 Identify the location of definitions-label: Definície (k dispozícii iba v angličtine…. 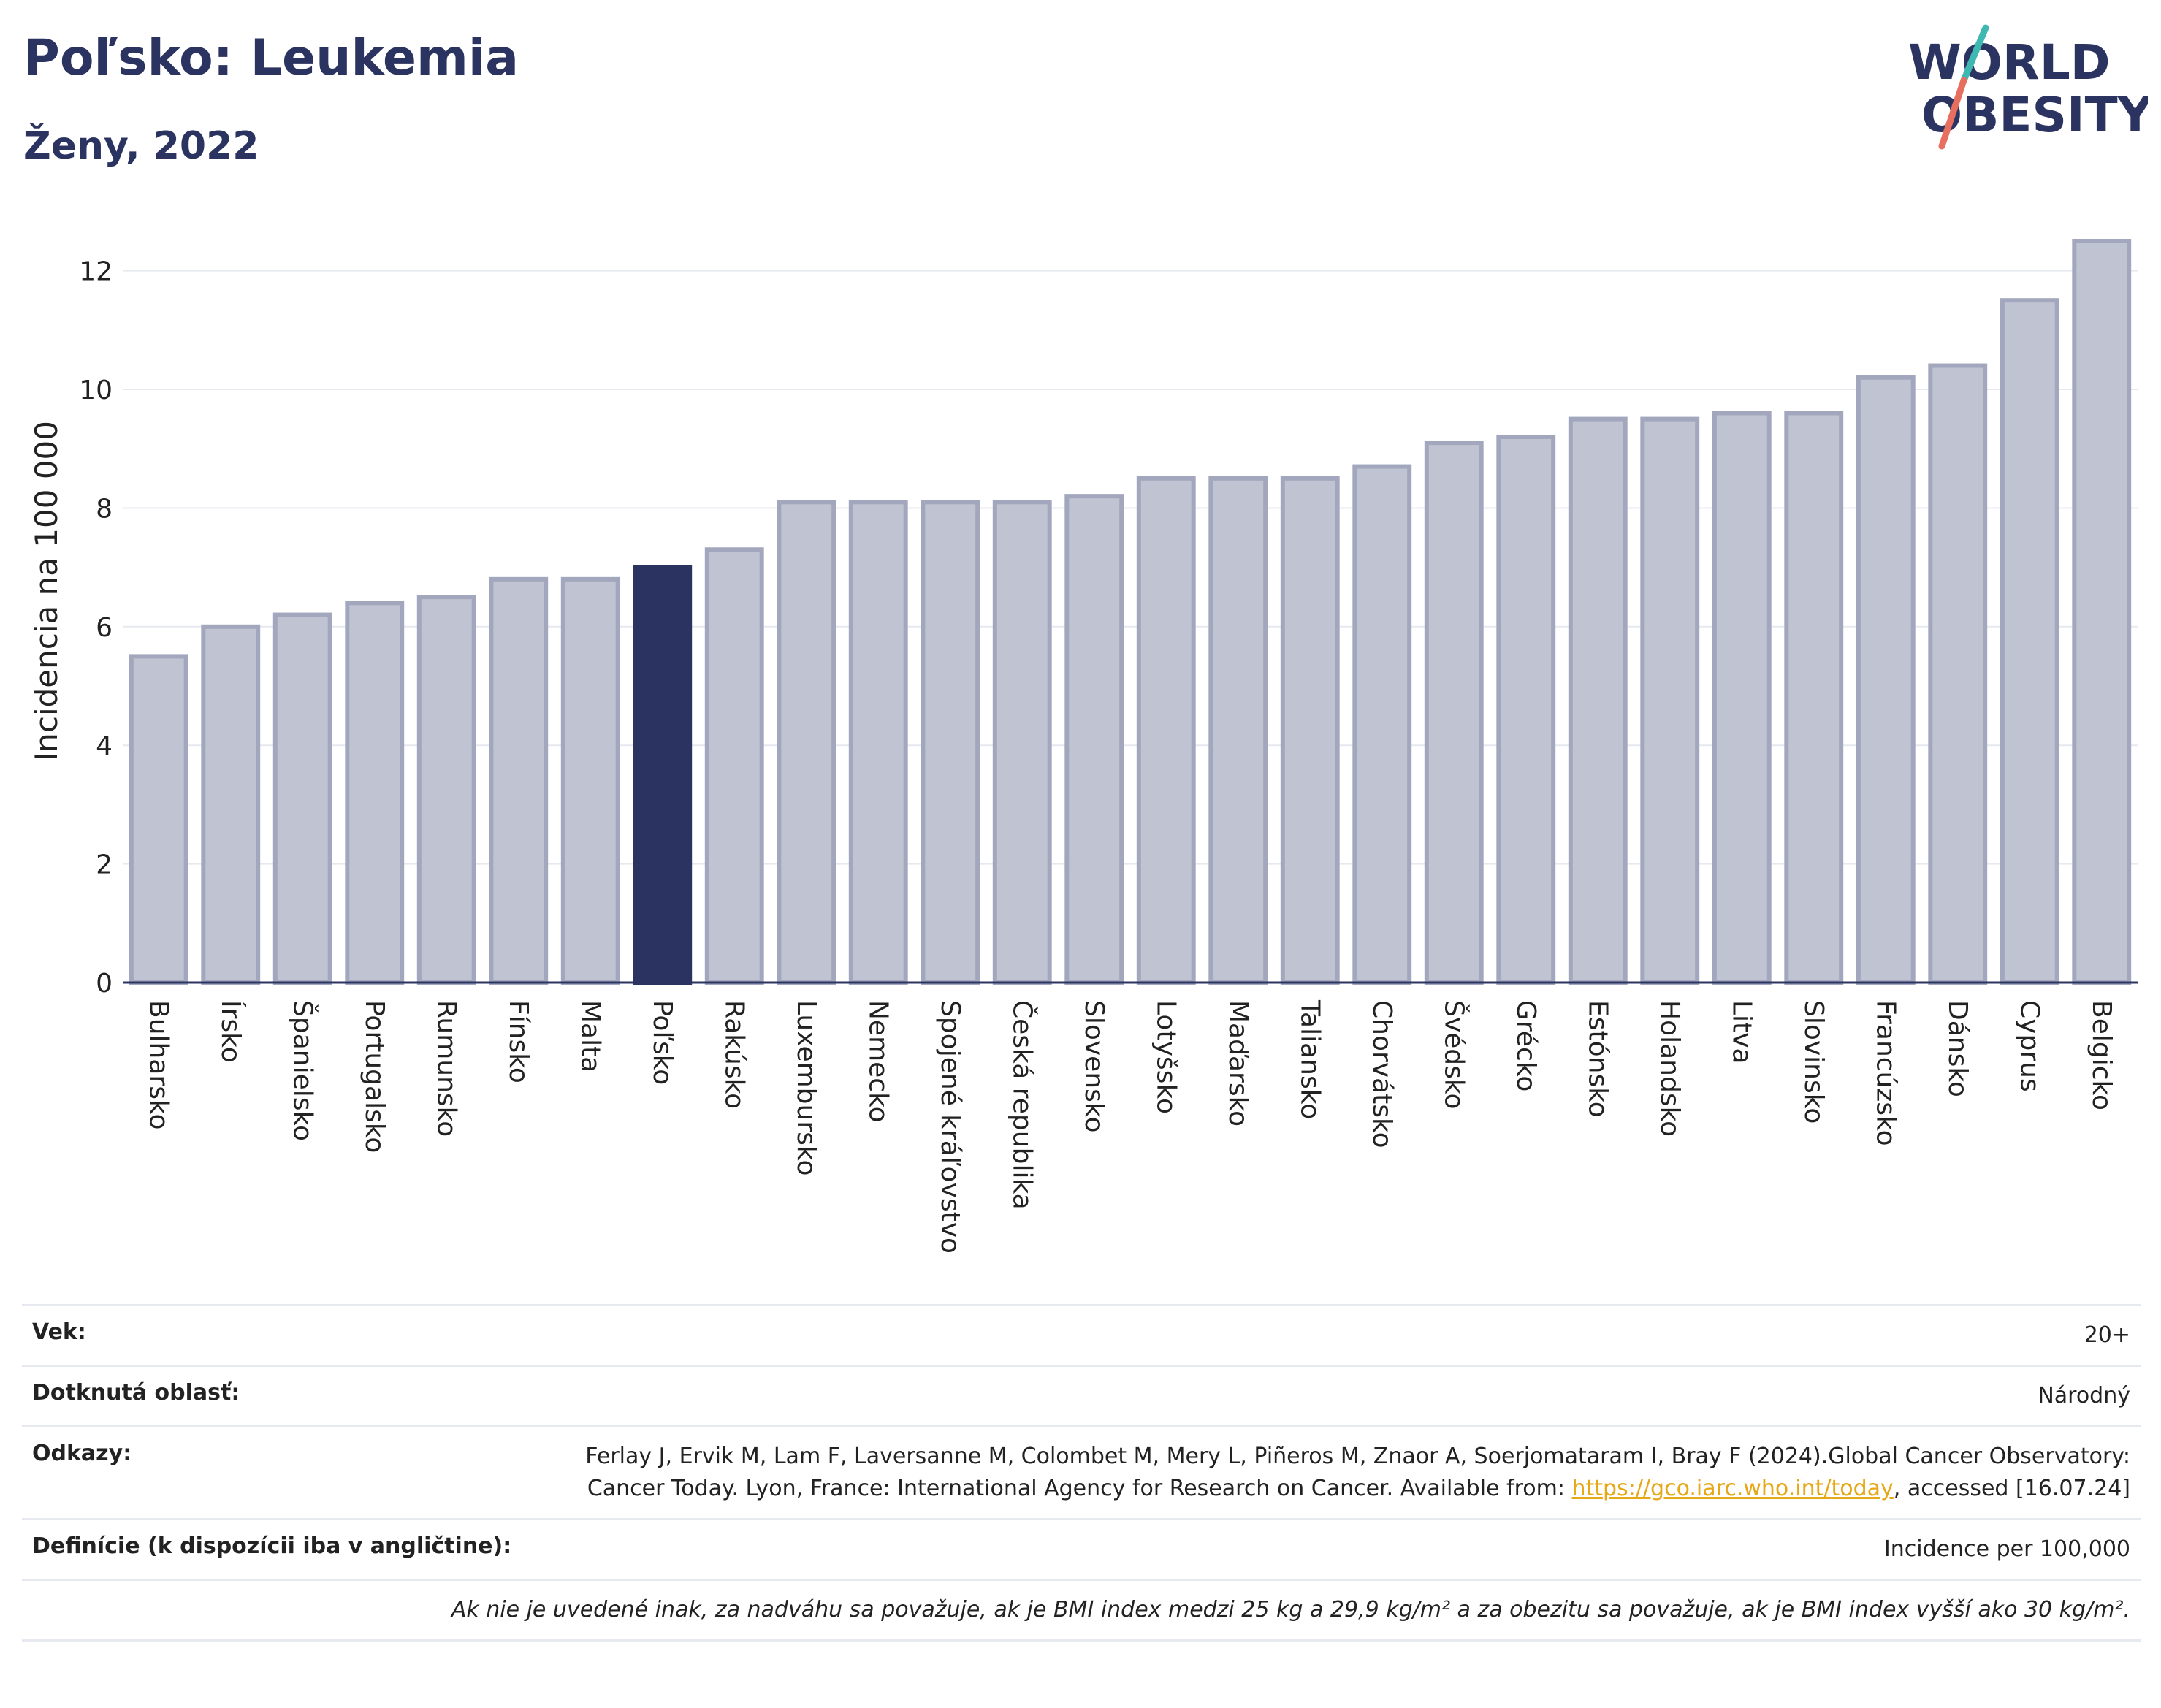
(272, 1550).